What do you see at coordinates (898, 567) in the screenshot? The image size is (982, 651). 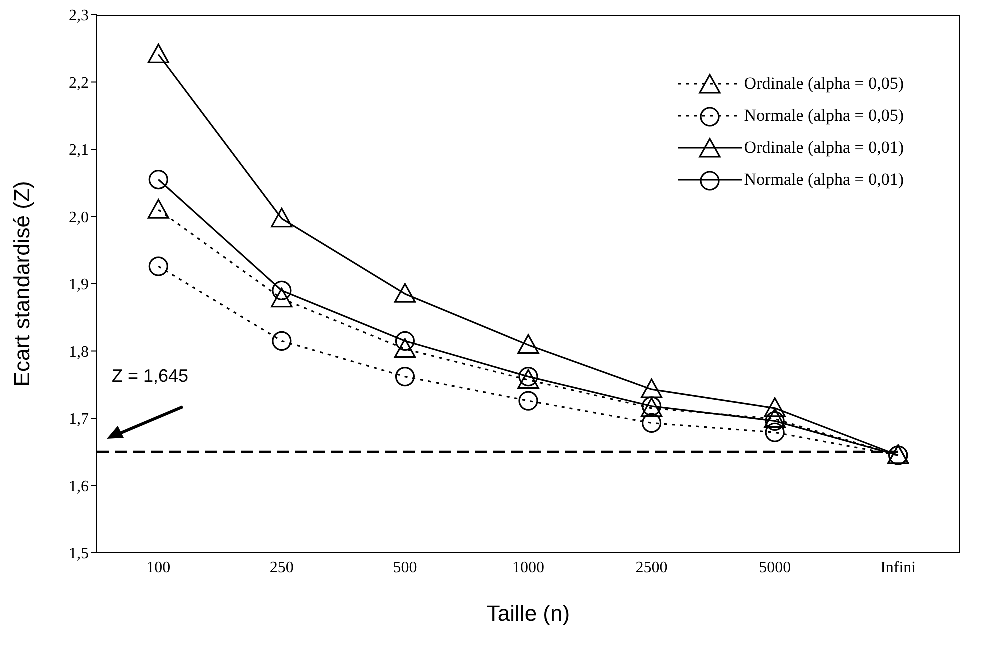 I see `x-tick-label: Infini` at bounding box center [898, 567].